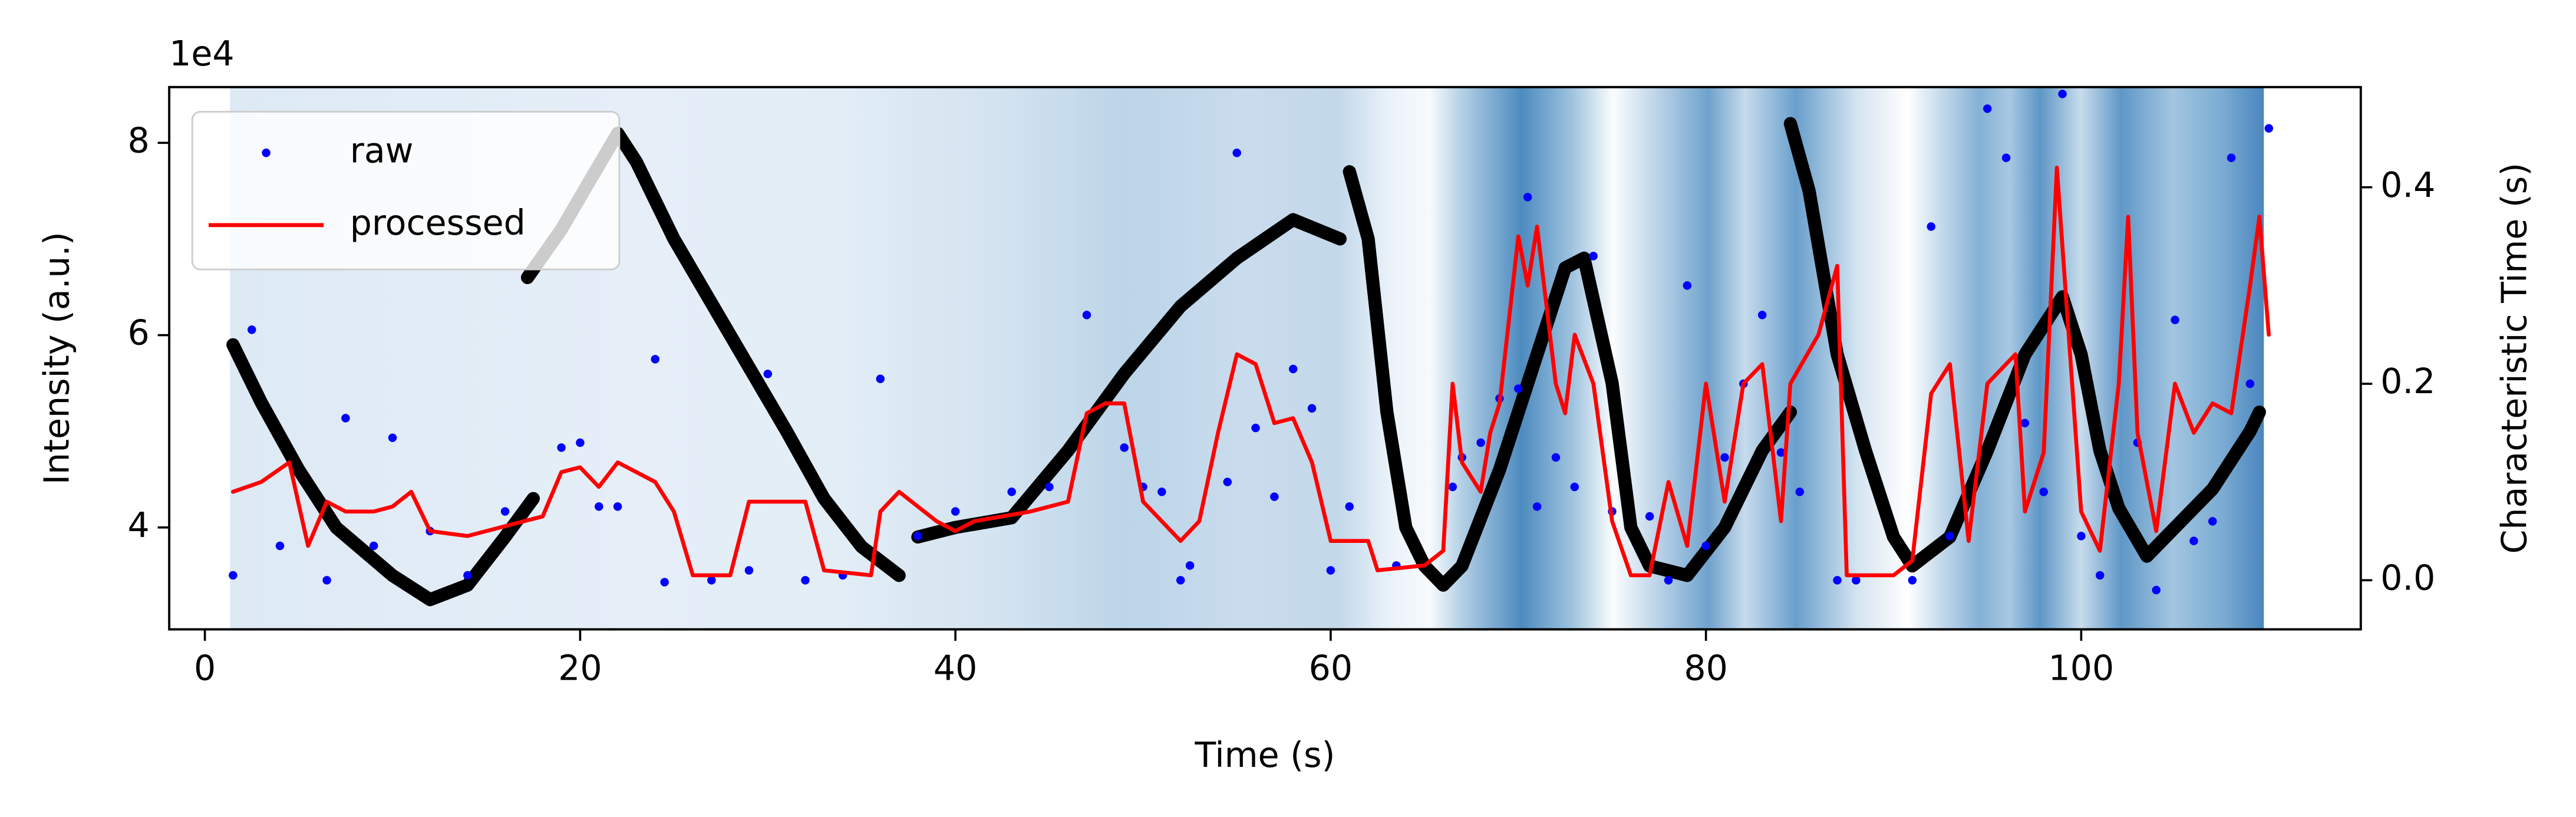 The image size is (2576, 817). I want to click on offset-text: 1e4, so click(202, 54).